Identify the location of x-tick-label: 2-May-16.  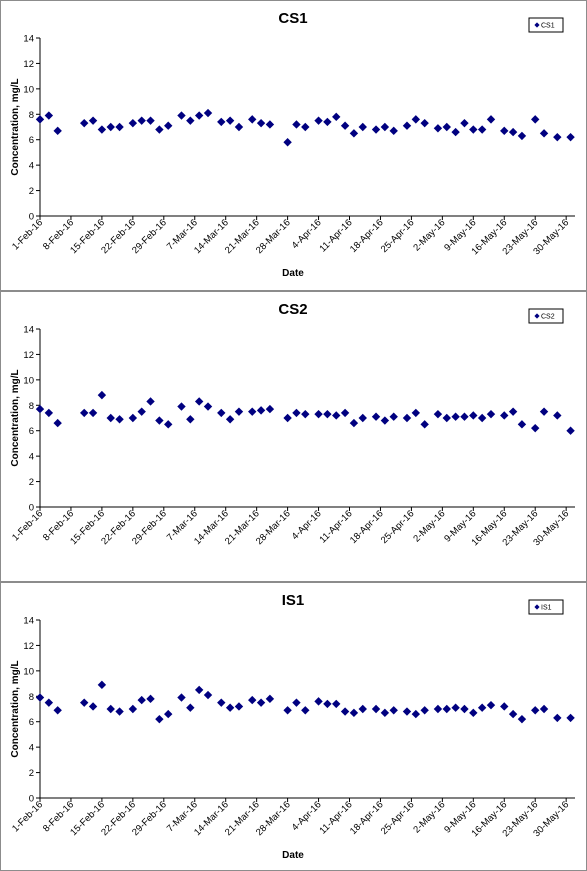
(429, 235).